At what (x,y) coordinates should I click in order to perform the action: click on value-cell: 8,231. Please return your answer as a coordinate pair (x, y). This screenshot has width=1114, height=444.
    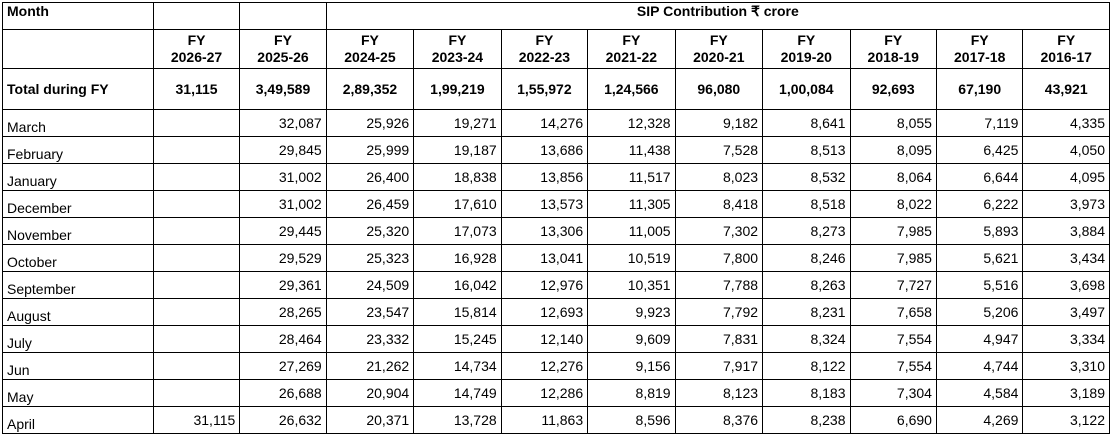
    Looking at the image, I should click on (806, 312).